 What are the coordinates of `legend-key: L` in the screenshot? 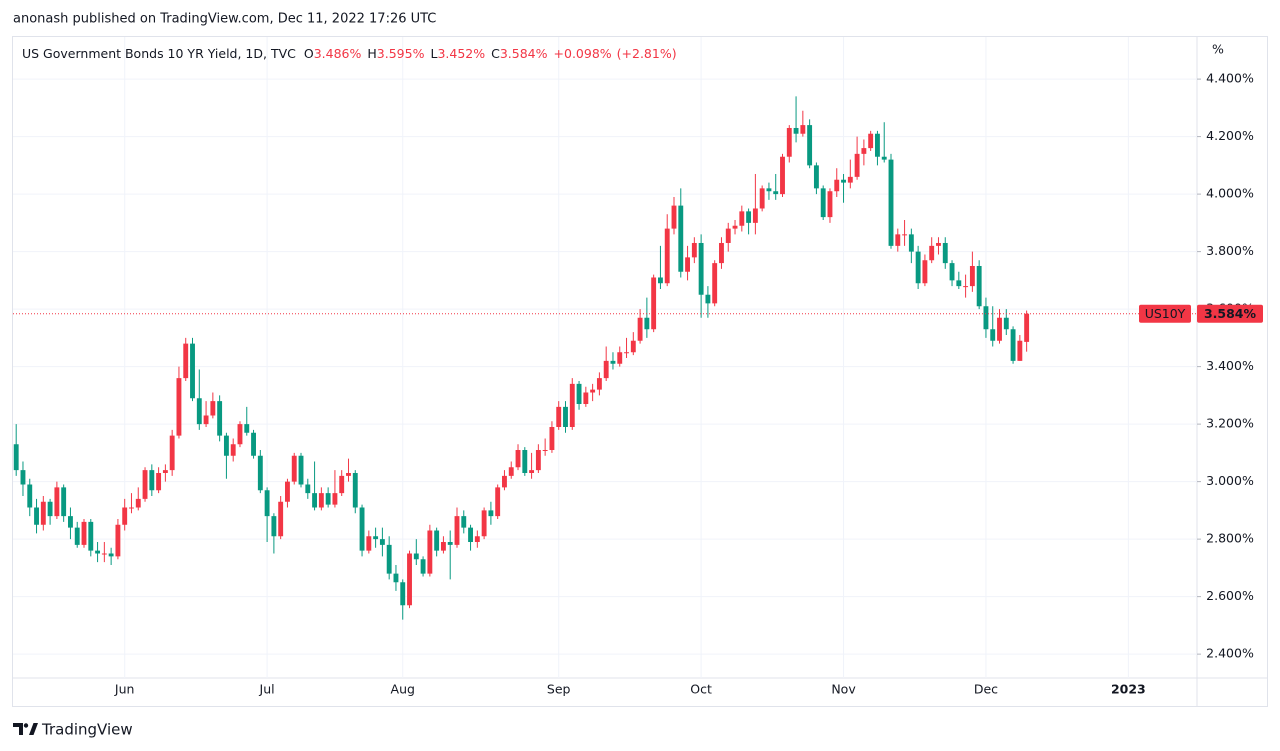 It's located at (433, 53).